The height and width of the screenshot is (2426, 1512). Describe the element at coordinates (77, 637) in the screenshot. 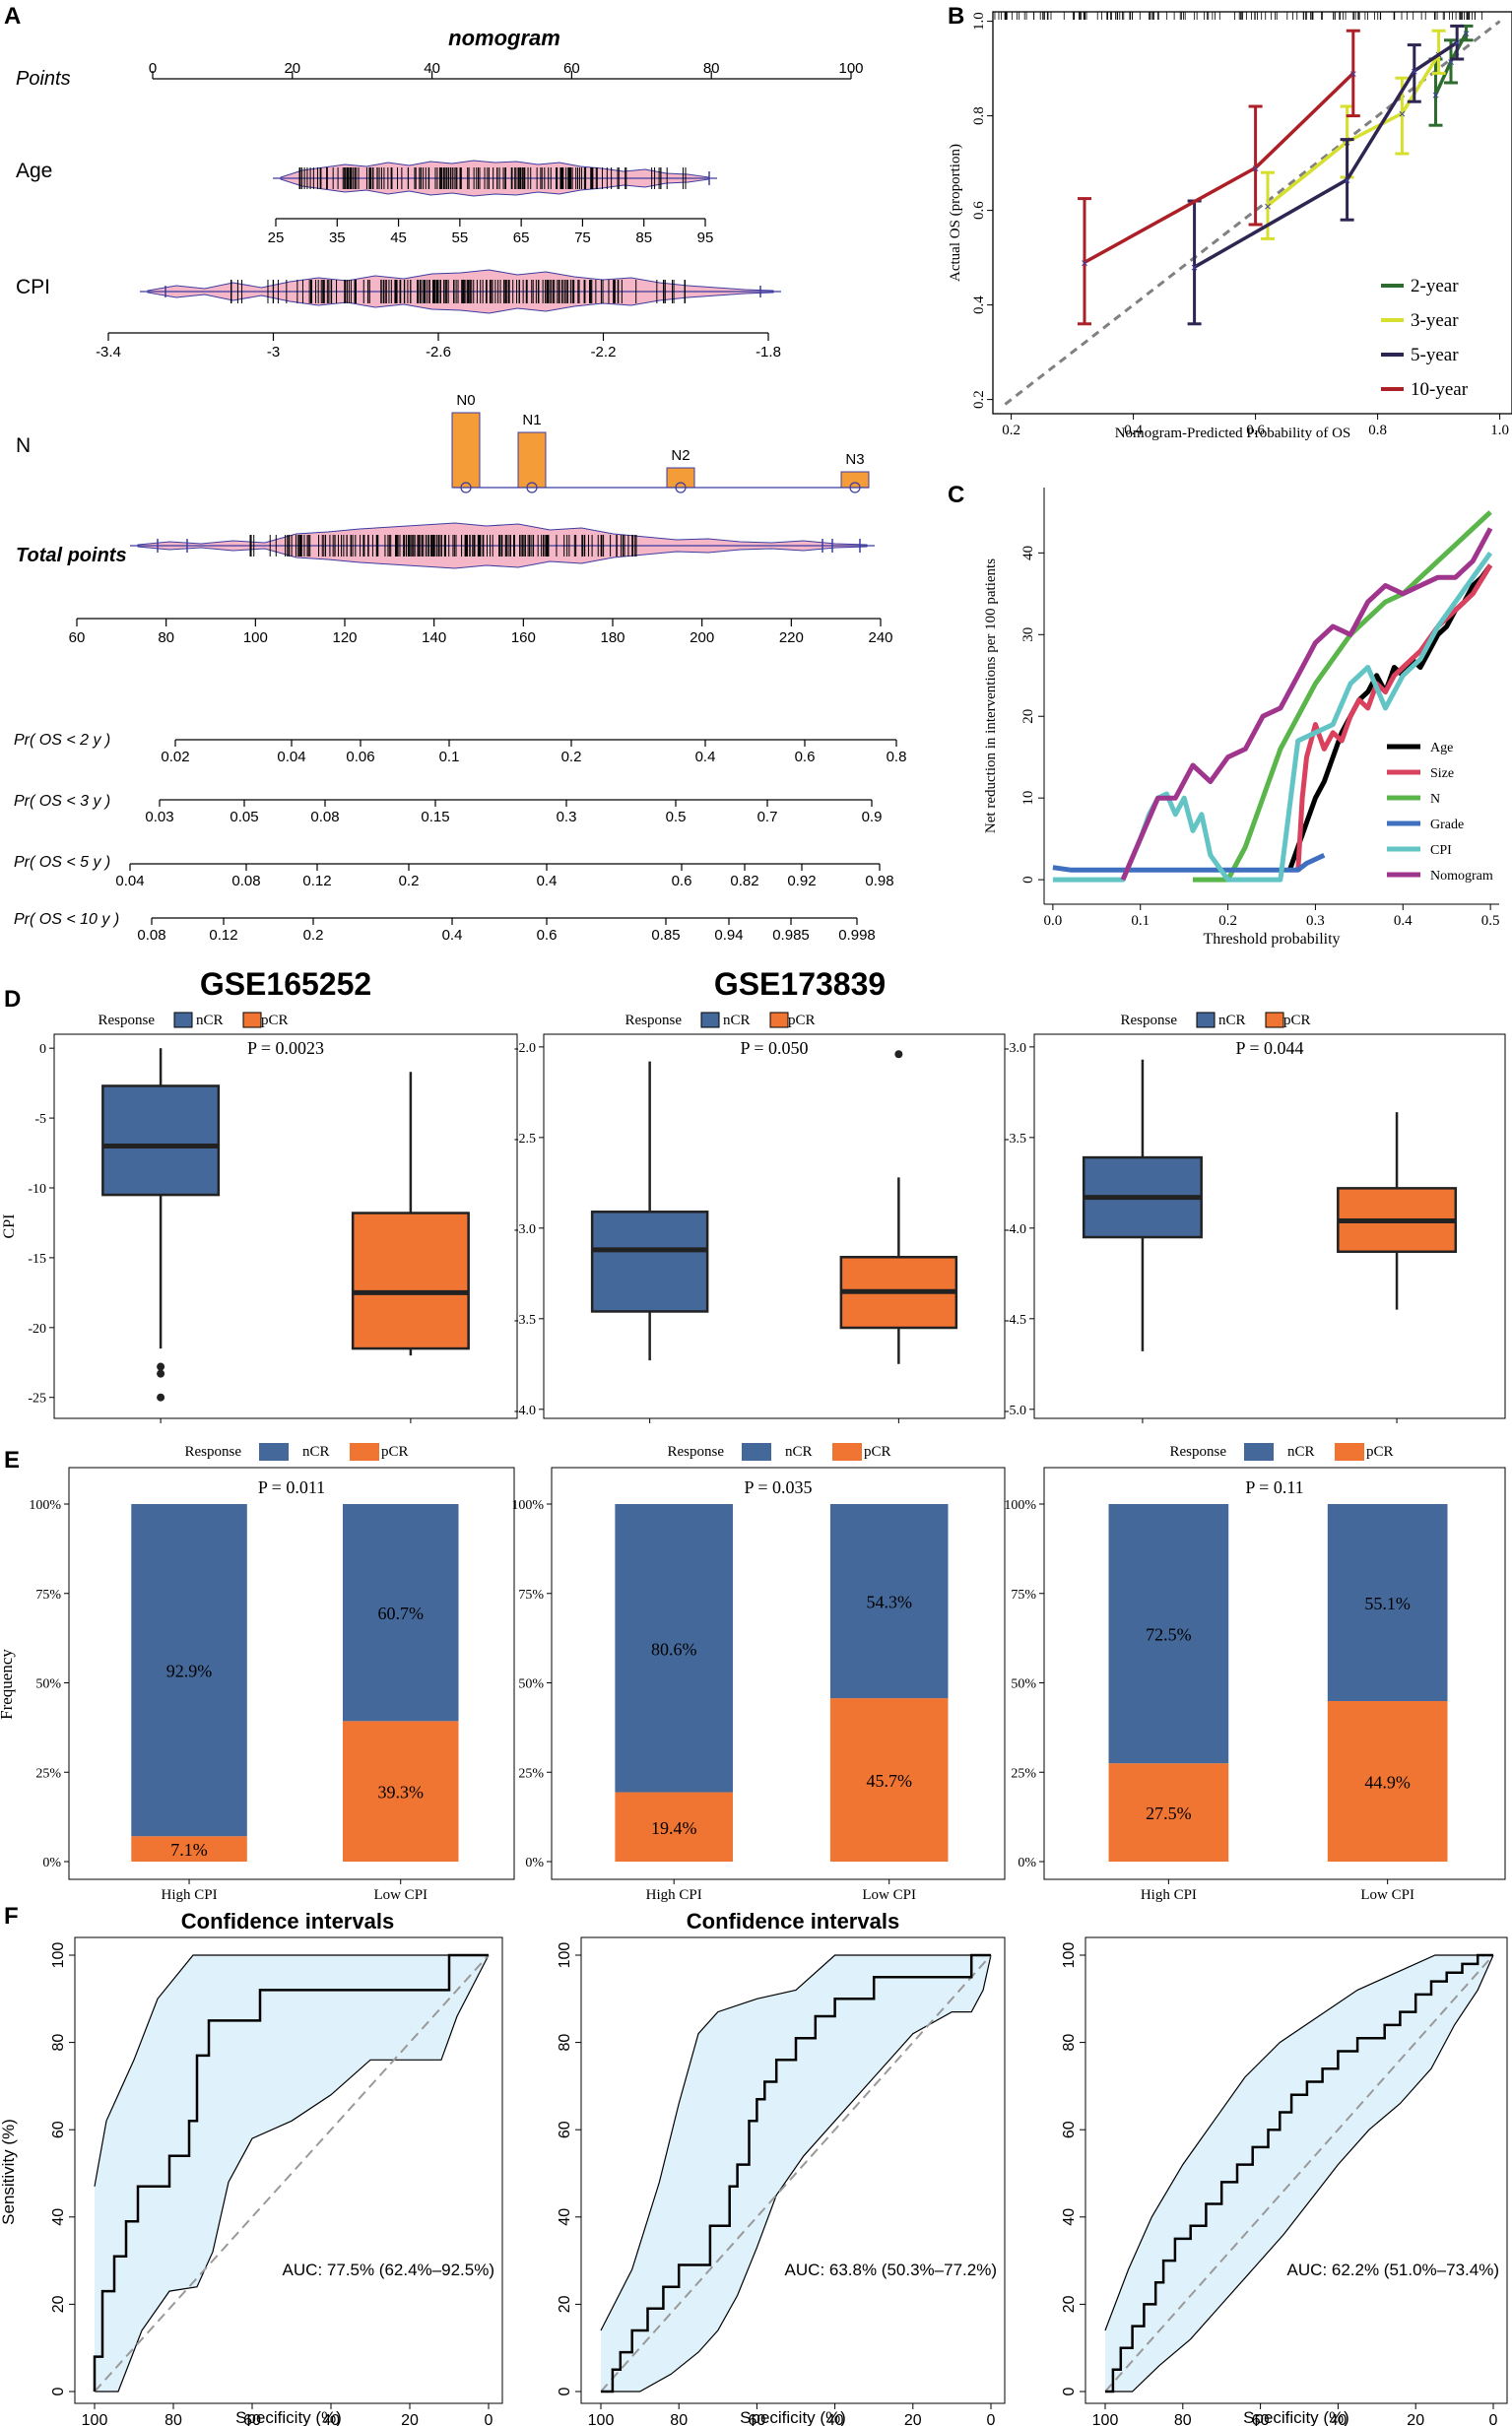

I see `total-tick-label: 60` at that location.